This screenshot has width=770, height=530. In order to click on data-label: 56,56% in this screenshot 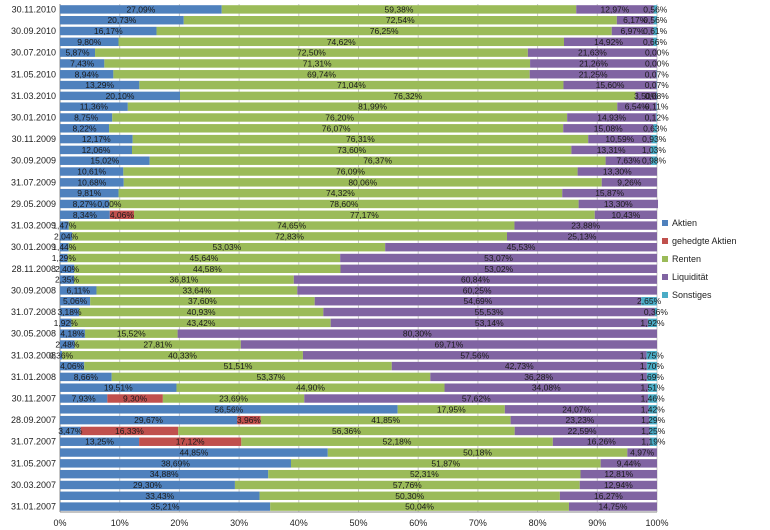, I will do `click(228, 409)`.